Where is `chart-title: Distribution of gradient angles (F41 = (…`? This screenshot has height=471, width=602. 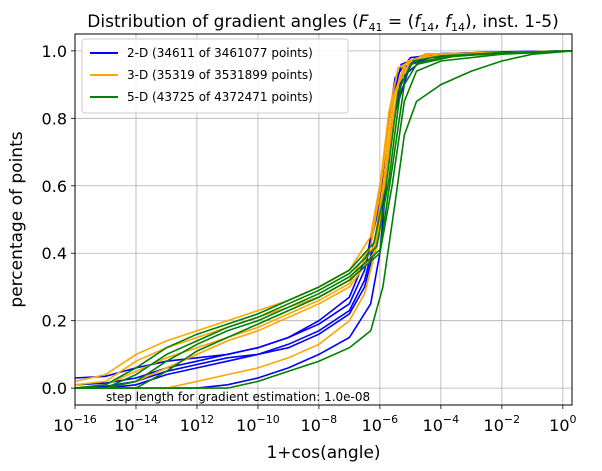
chart-title: Distribution of gradient angles (F41 = (… is located at coordinates (322, 23).